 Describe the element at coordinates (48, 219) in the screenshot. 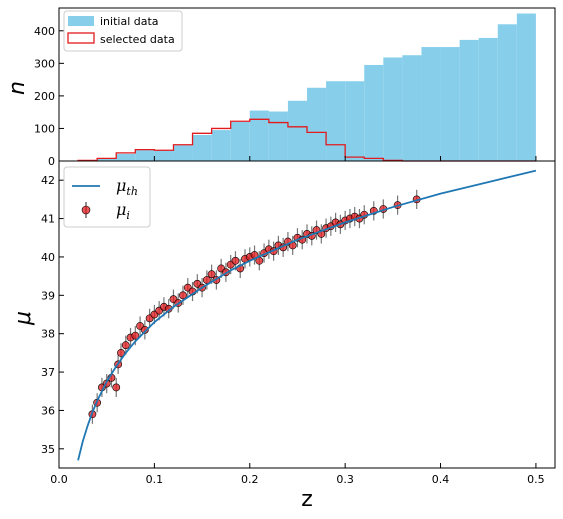

I see `y-tick-label: 41` at that location.